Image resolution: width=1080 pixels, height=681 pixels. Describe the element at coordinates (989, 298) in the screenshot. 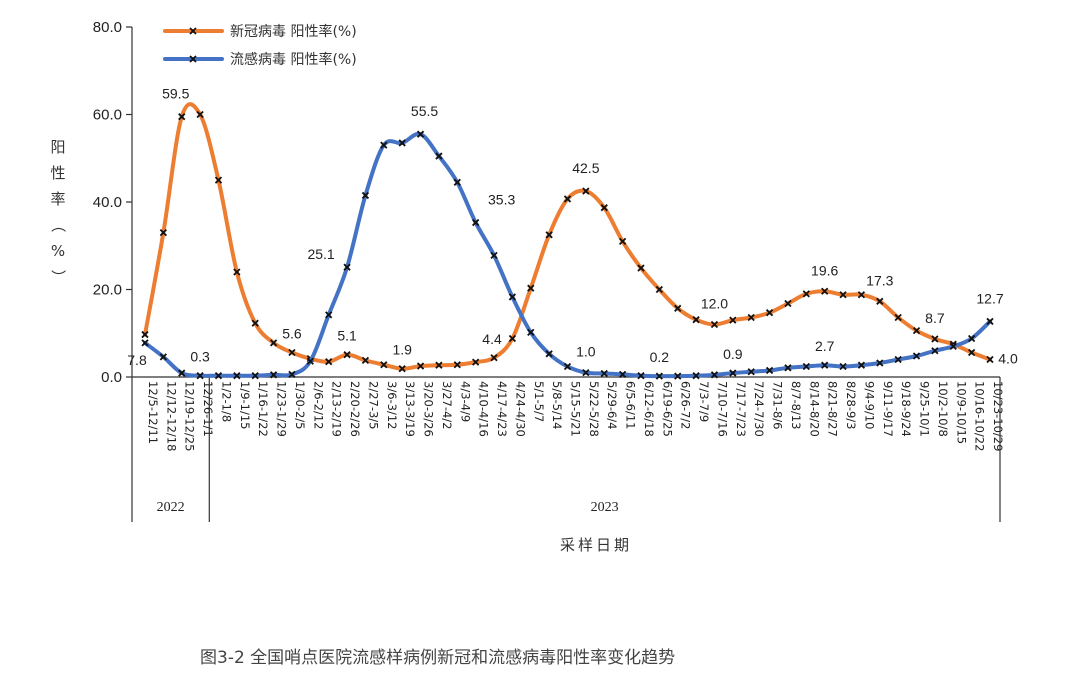

I see `data-label: 12.7` at that location.